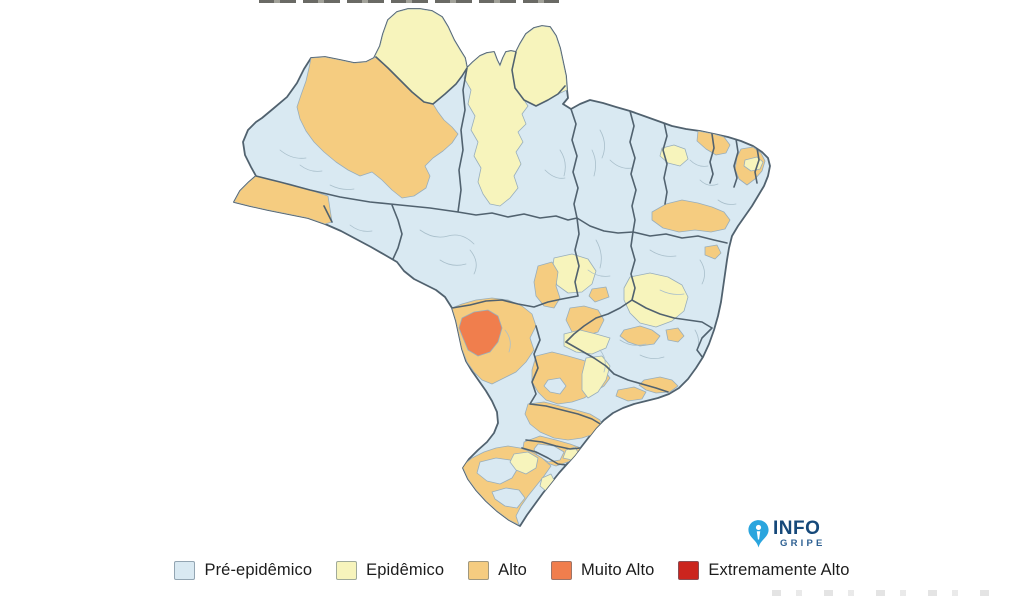  Describe the element at coordinates (658, 385) in the screenshot. I see `region-rio-north` at that location.